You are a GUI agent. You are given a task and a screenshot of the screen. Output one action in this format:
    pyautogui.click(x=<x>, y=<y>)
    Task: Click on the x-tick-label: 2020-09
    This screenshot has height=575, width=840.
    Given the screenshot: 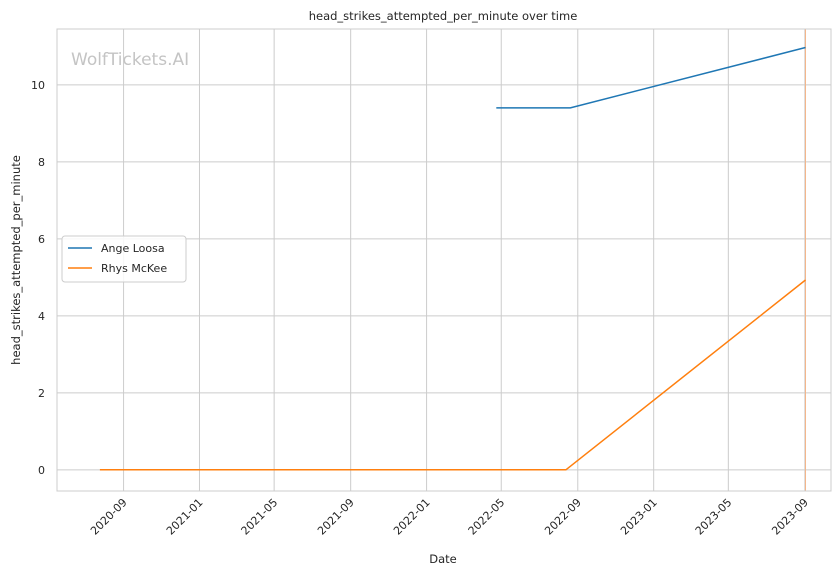 What is the action you would take?
    pyautogui.click(x=109, y=517)
    